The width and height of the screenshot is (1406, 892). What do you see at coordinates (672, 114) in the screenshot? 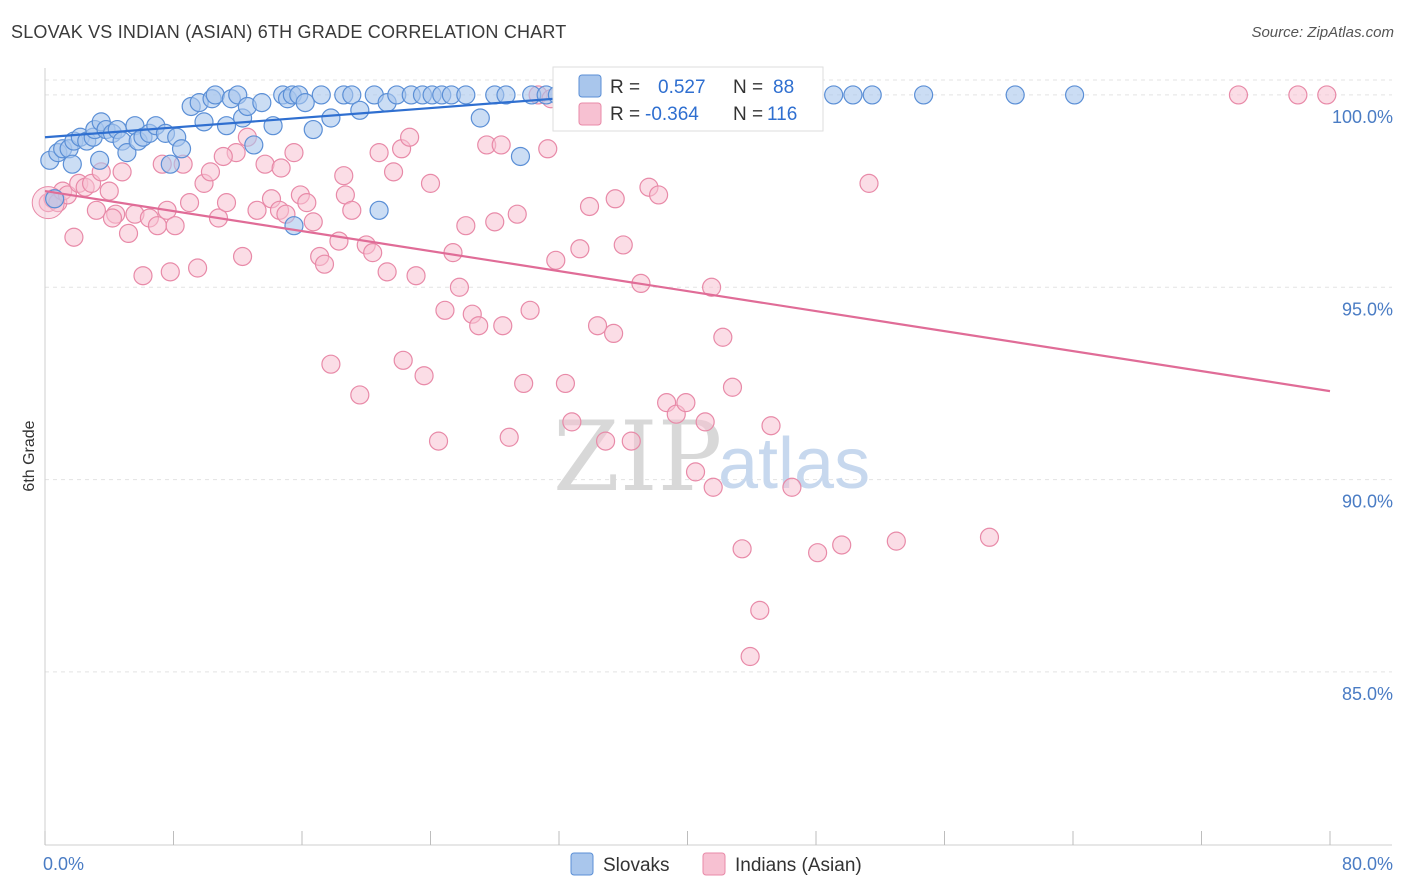
I see `legend-indian-r-value: -0.364` at bounding box center [672, 114].